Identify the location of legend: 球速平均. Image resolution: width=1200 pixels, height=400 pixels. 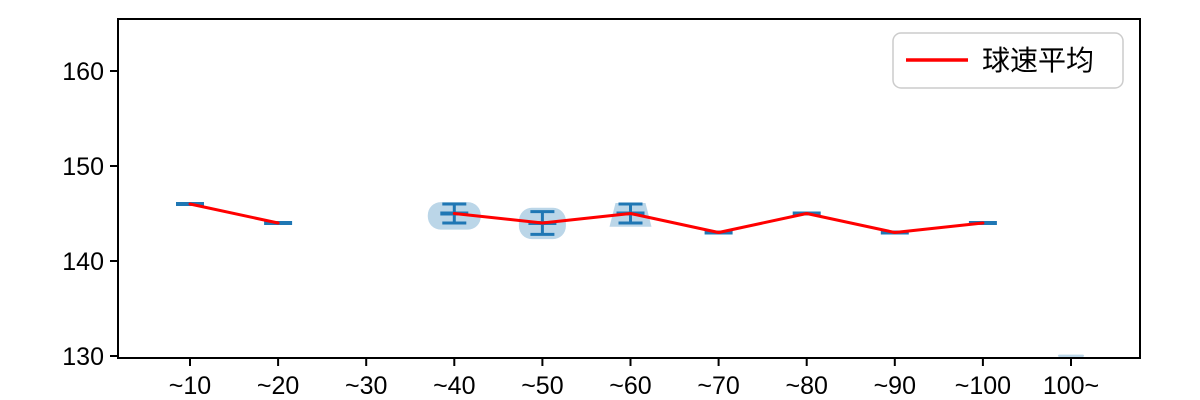
(1008, 60).